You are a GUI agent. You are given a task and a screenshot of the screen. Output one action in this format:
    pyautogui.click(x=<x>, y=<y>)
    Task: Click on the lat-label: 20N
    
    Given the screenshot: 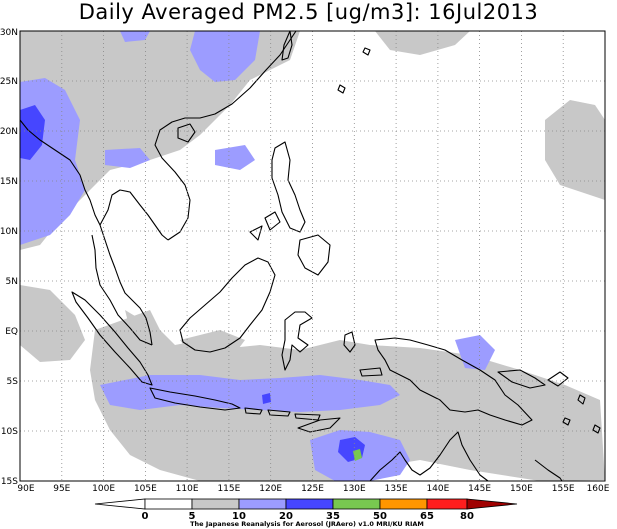 What is the action you would take?
    pyautogui.click(x=9, y=132)
    